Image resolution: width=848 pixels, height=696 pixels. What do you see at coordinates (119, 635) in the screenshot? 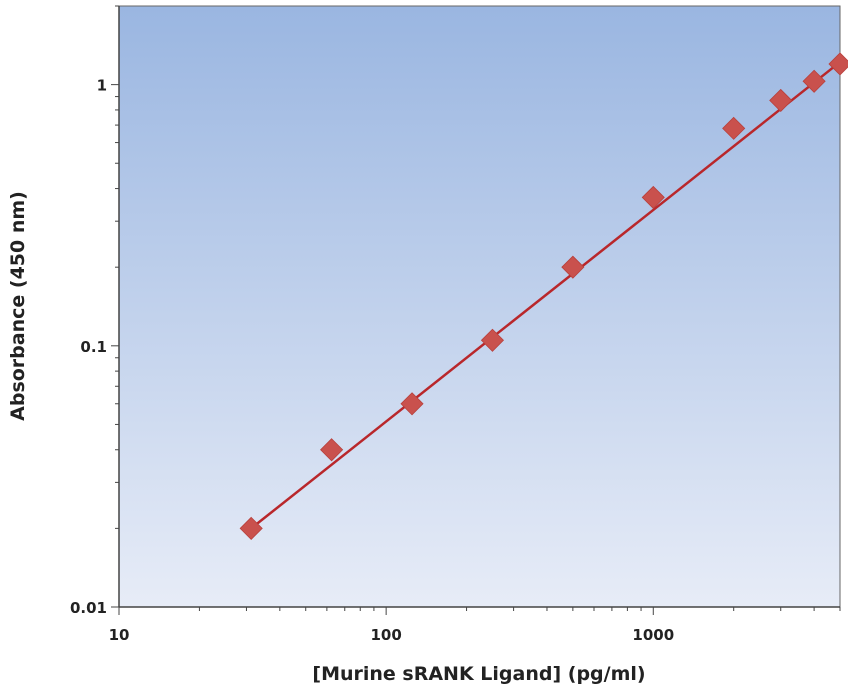
I see `x-tick-label: 10` at bounding box center [119, 635].